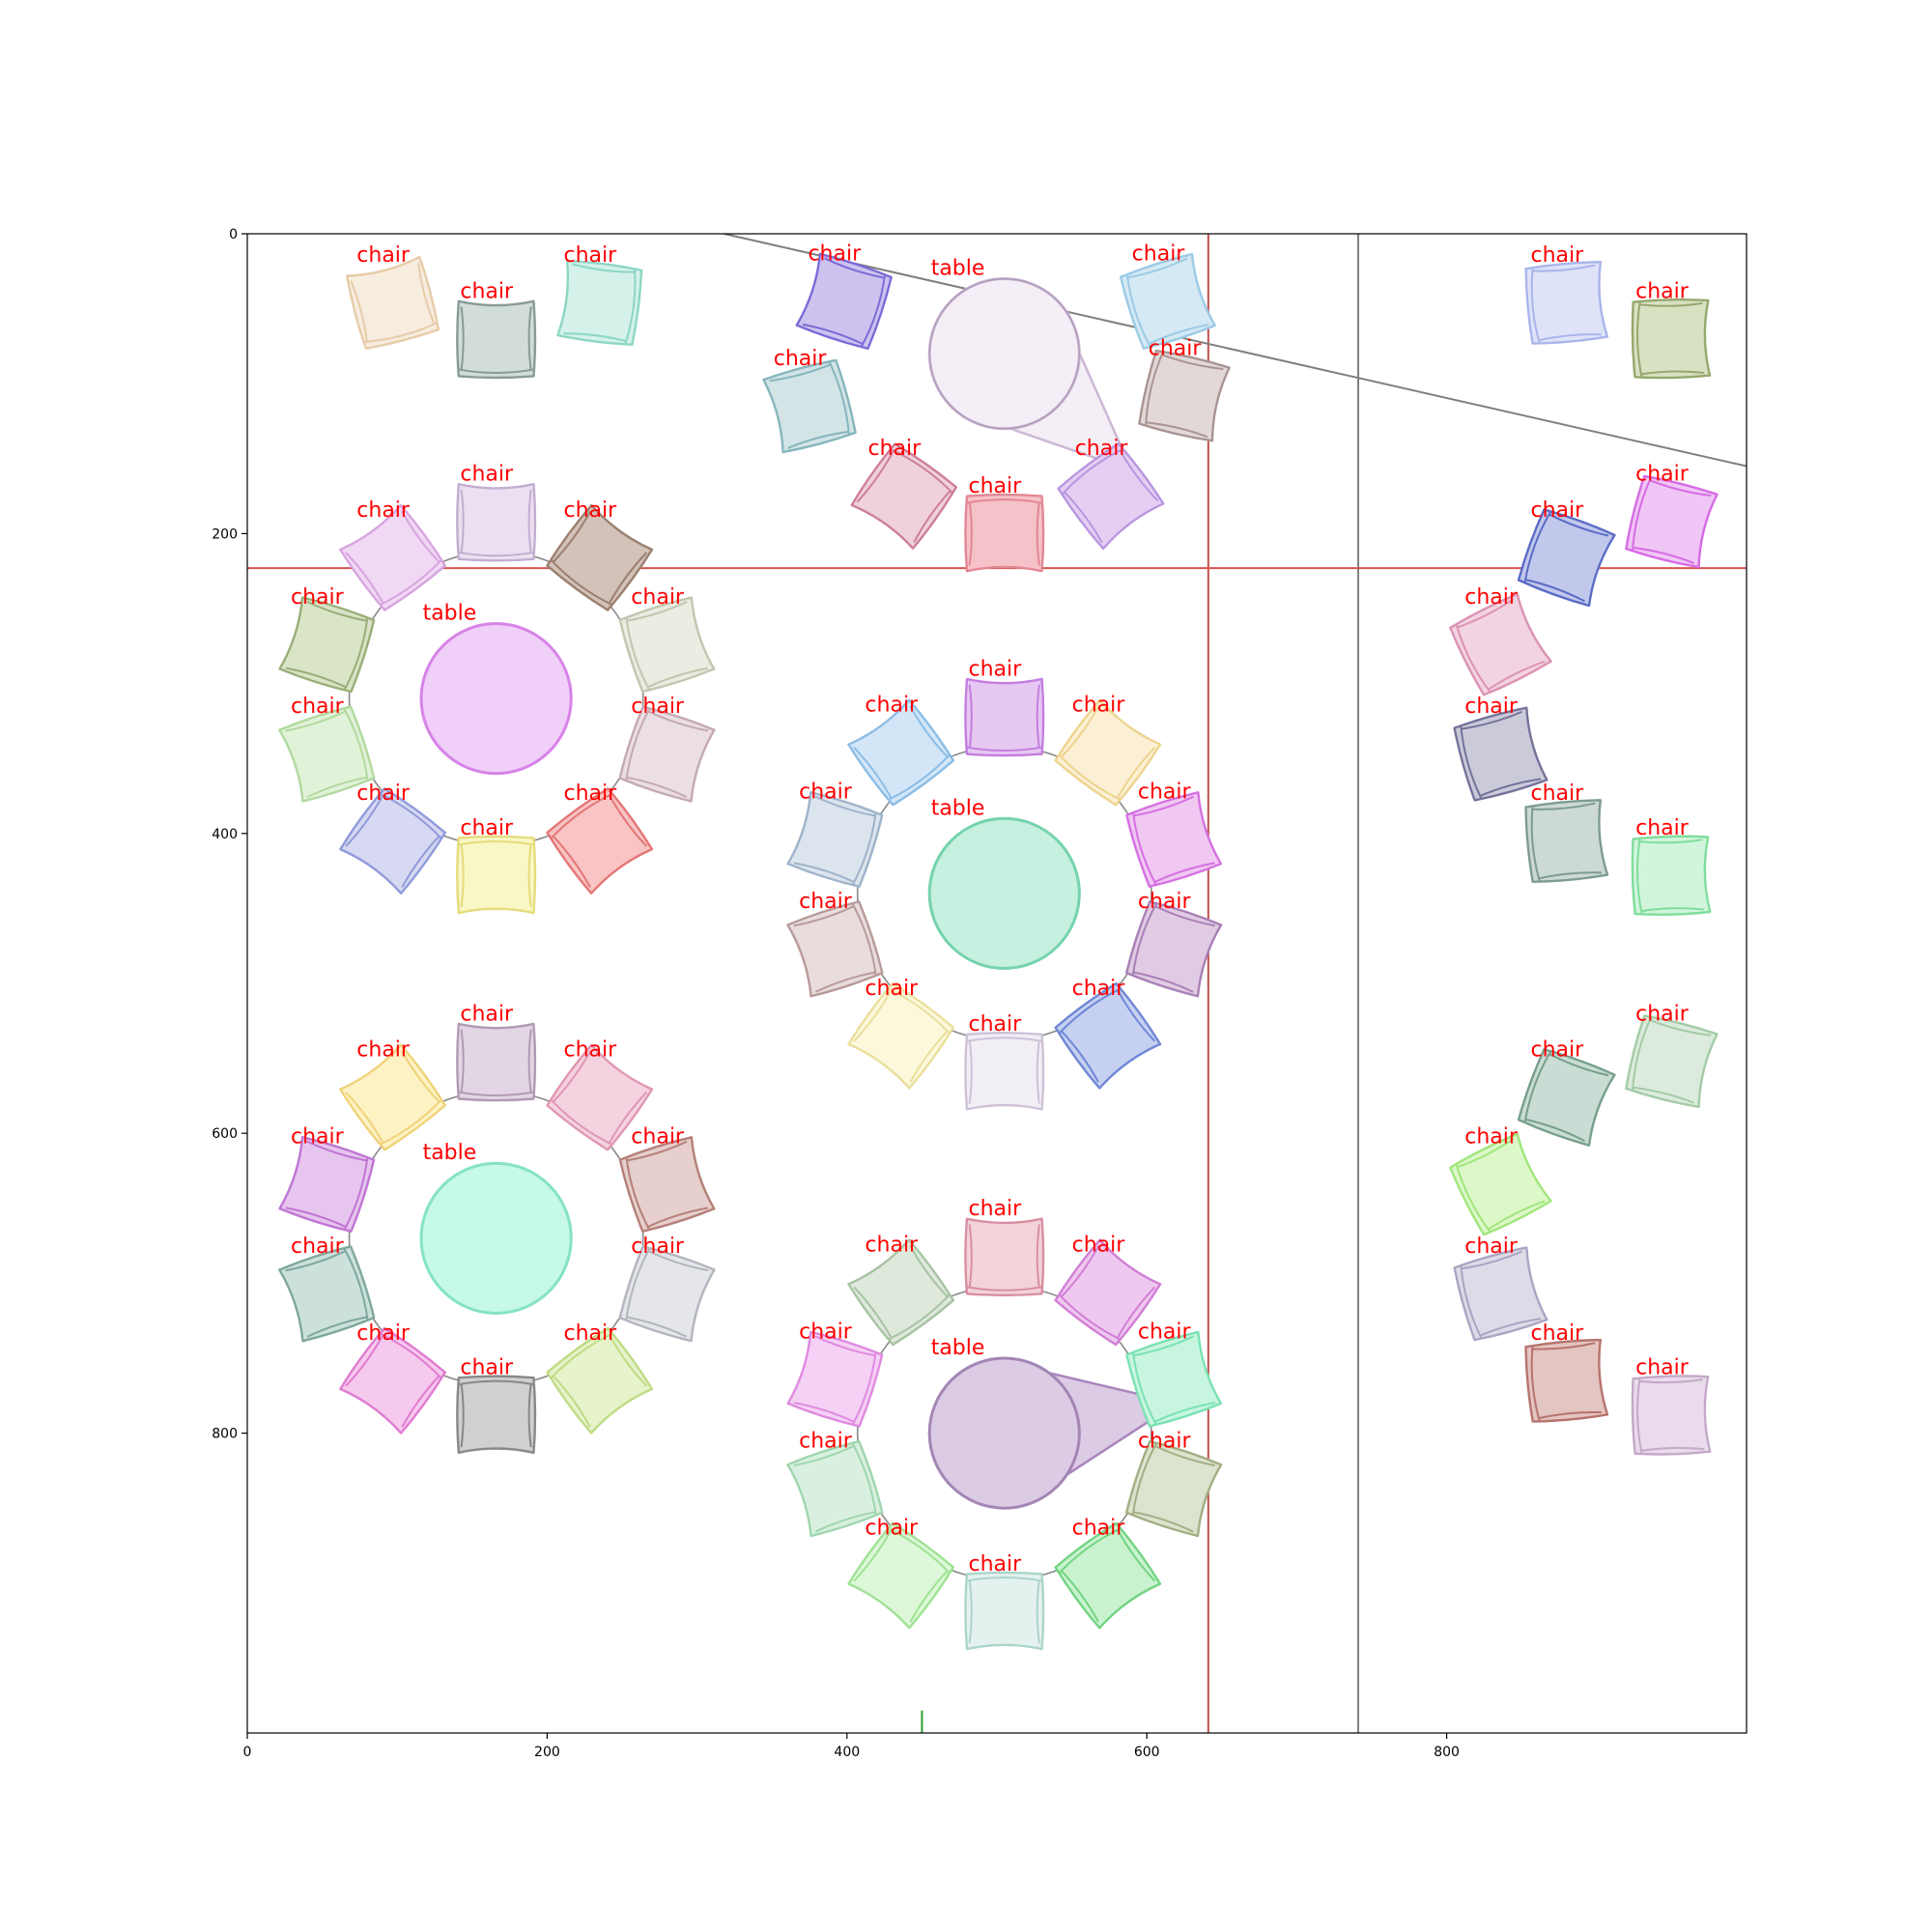 The height and width of the screenshot is (1932, 1932). I want to click on table-outline, so click(1004, 1433).